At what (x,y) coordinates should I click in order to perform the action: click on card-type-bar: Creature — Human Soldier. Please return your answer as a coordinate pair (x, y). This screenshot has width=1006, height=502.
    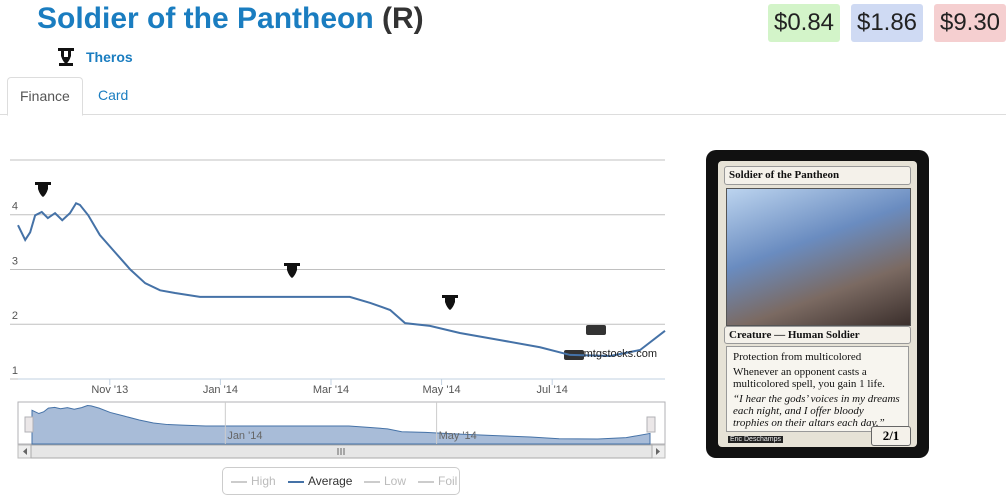
    Looking at the image, I should click on (817, 335).